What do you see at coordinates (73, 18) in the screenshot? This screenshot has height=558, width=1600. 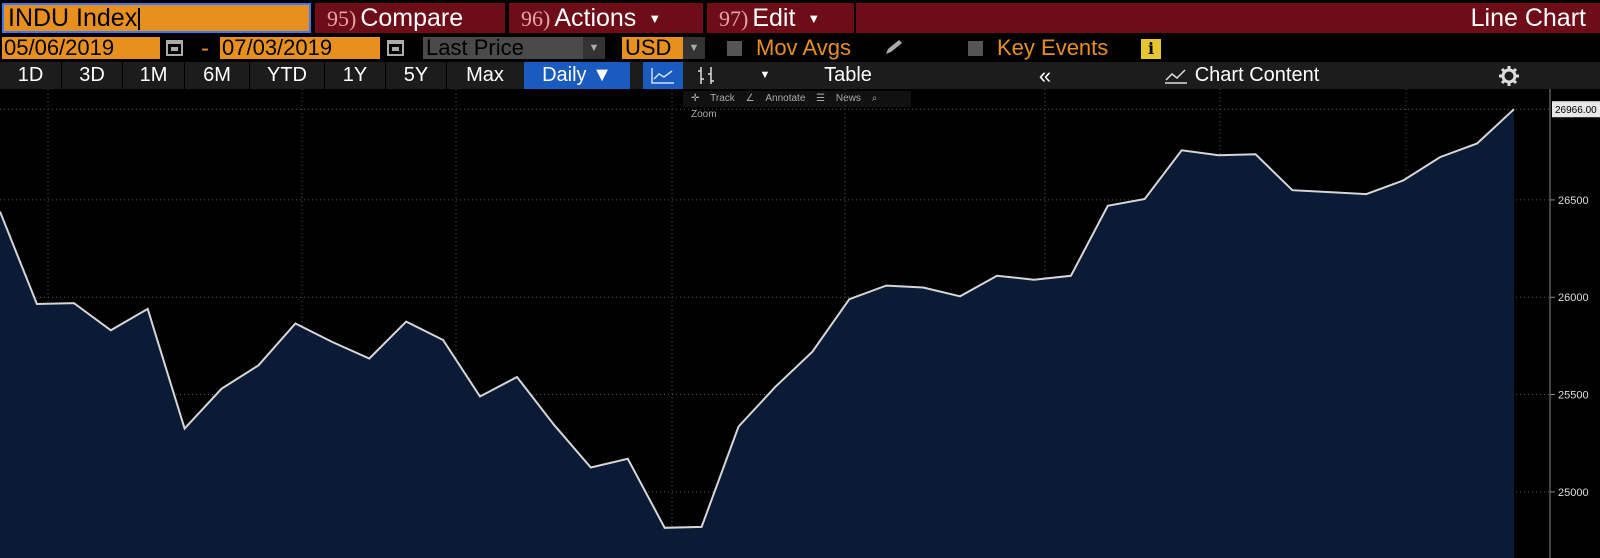 I see `ticker-text: INDU Index` at bounding box center [73, 18].